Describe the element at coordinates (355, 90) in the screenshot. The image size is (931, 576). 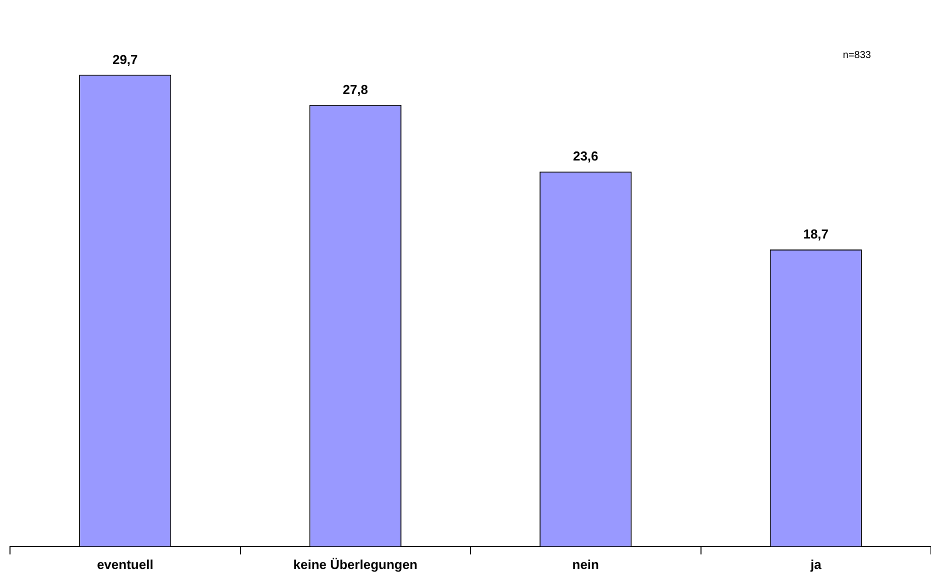
I see `data-label: 27,8` at that location.